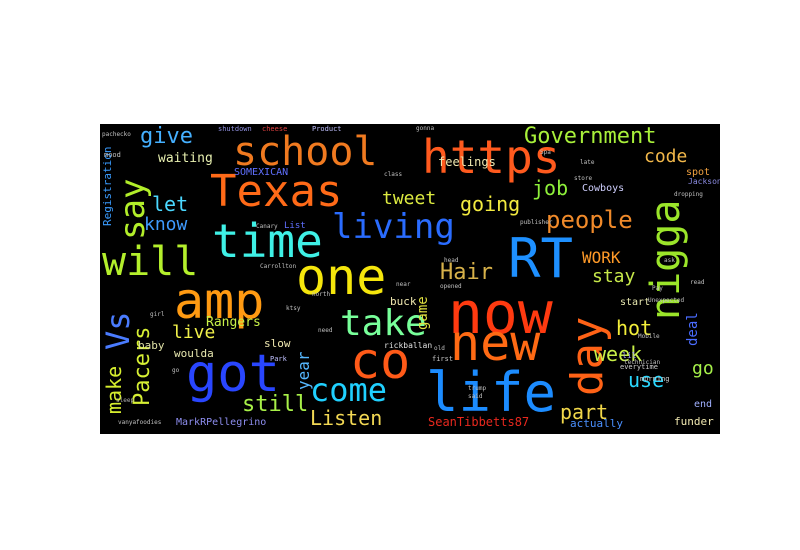  I want to click on word-start: start, so click(635, 302).